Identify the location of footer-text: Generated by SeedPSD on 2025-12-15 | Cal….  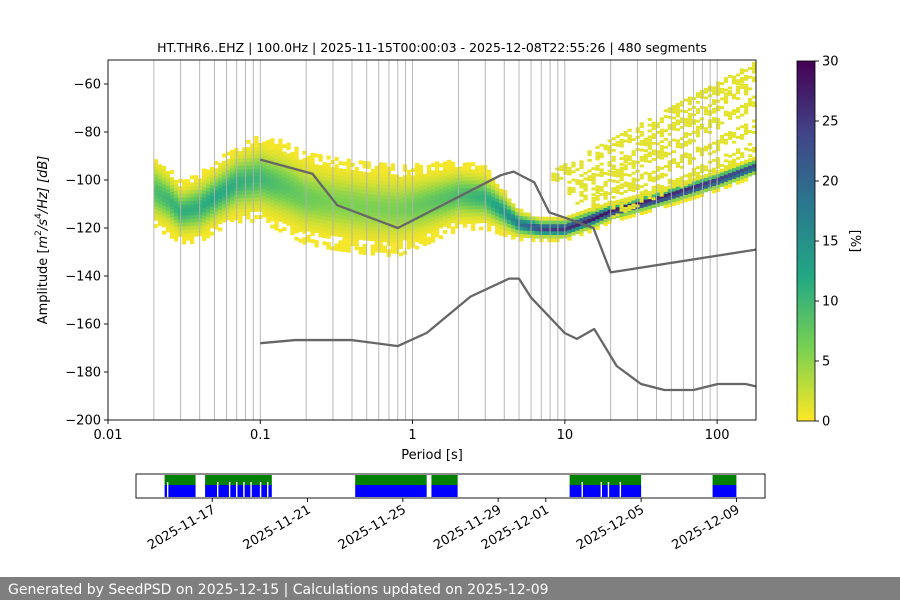
(278, 590).